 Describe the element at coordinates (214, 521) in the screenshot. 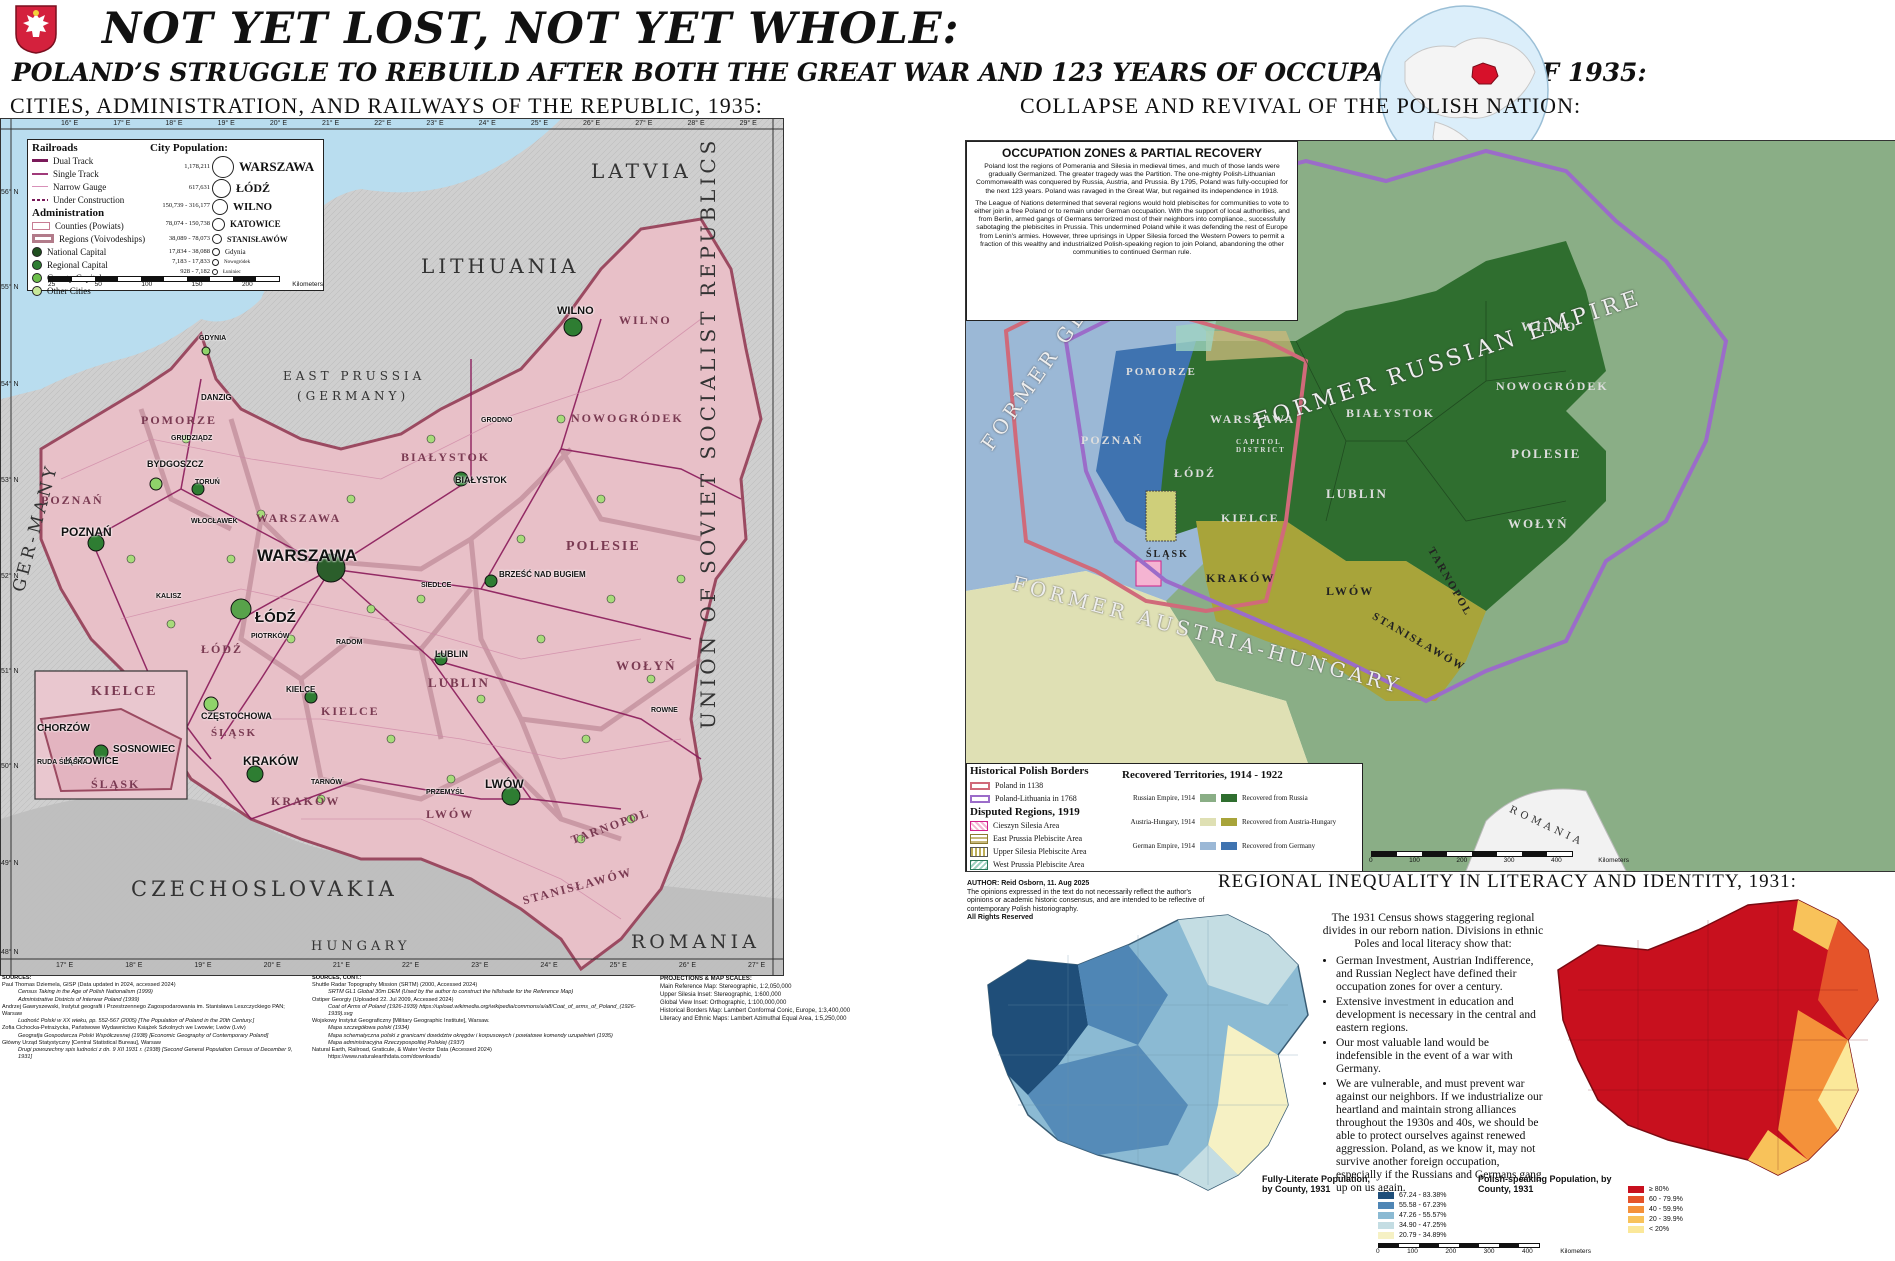

I see `city-wloclawek: WŁOCŁAWEK` at that location.